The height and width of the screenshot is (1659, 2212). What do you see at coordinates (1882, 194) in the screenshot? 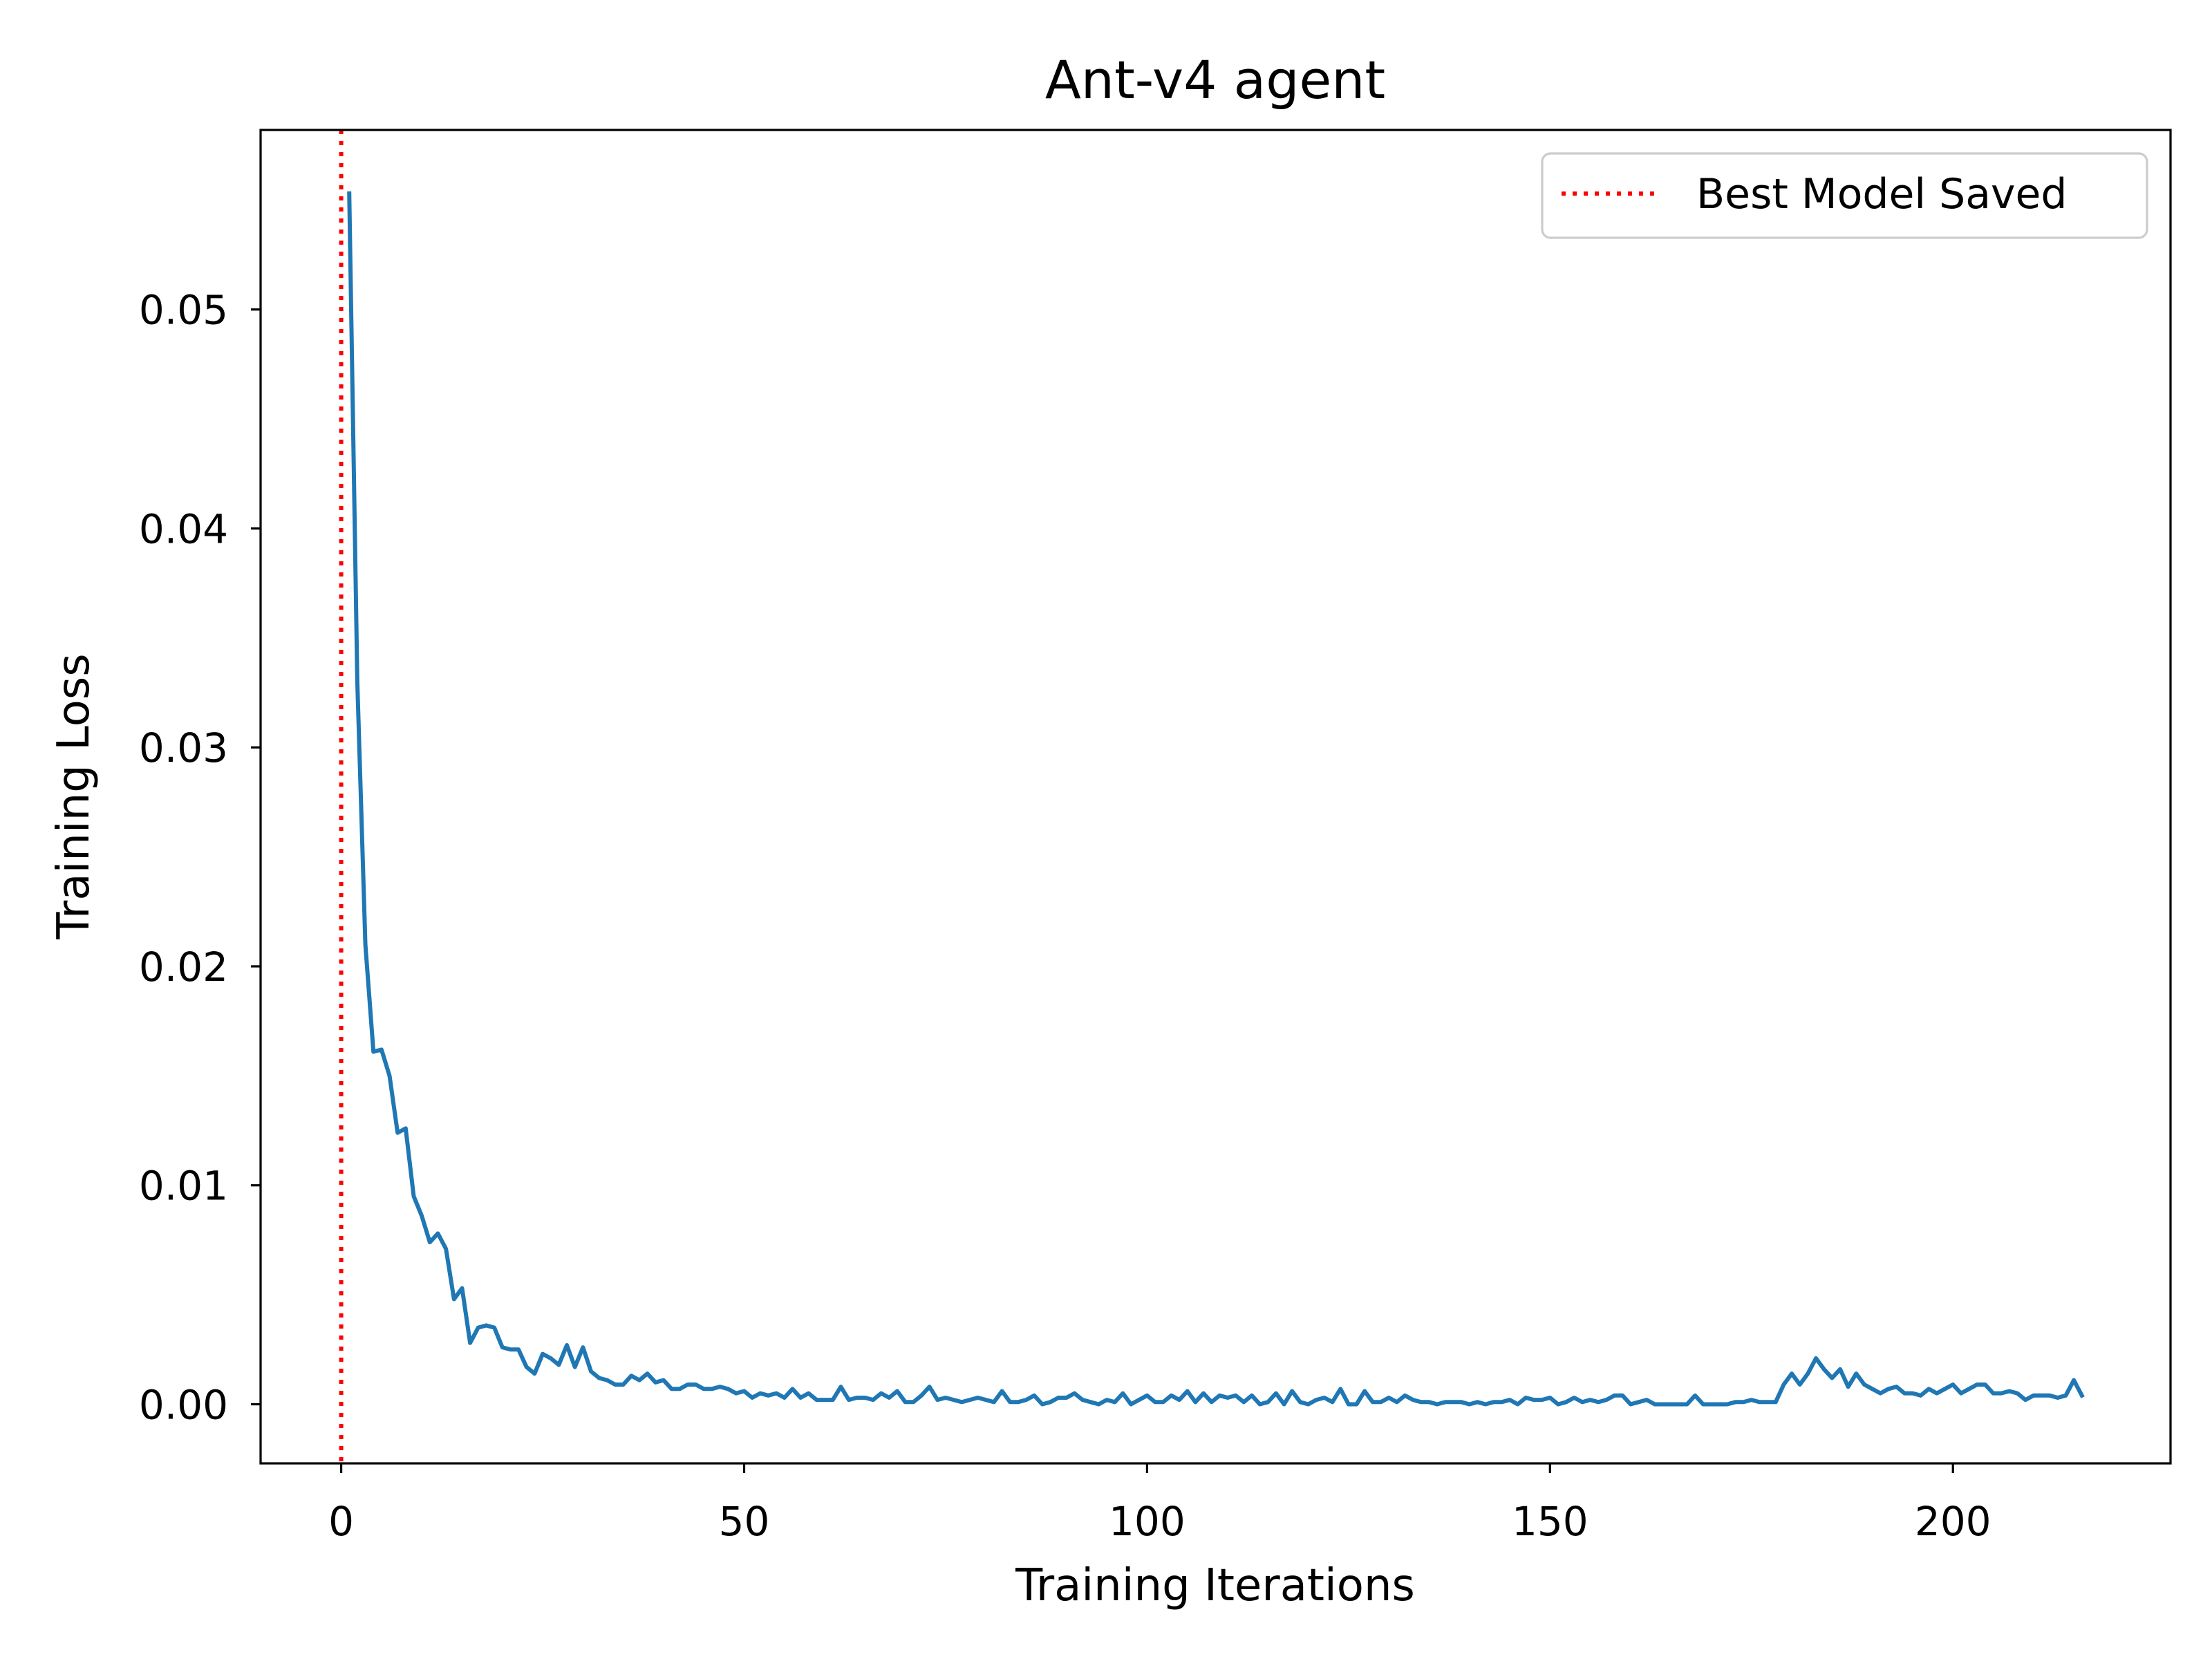
I see `legend-label-best-model-saved: Best Model Saved` at bounding box center [1882, 194].